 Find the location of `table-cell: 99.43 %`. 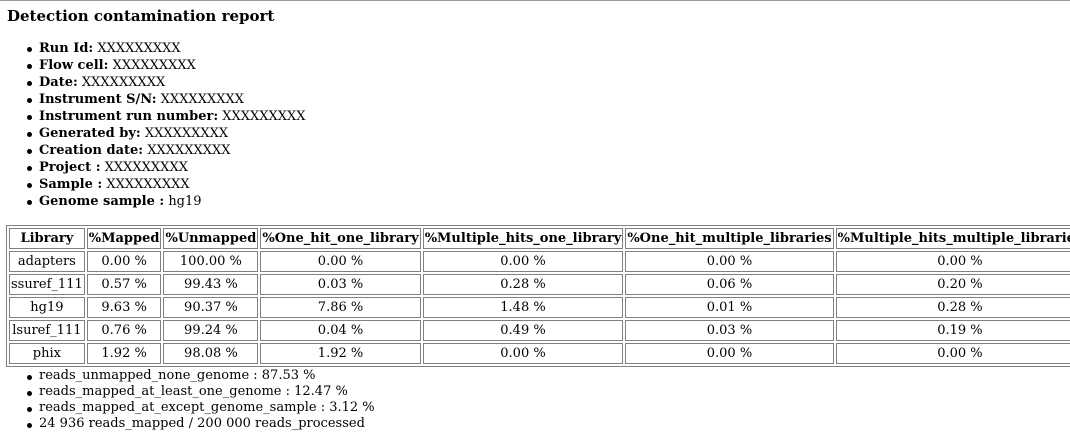

table-cell: 99.43 % is located at coordinates (211, 284).